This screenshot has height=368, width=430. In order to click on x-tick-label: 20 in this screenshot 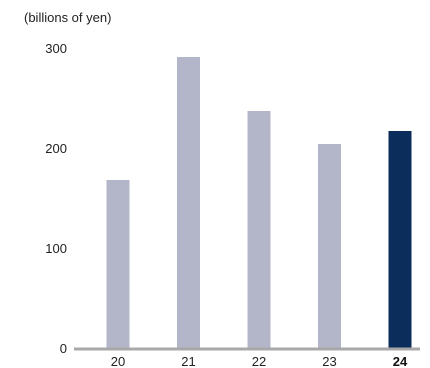, I will do `click(118, 361)`.